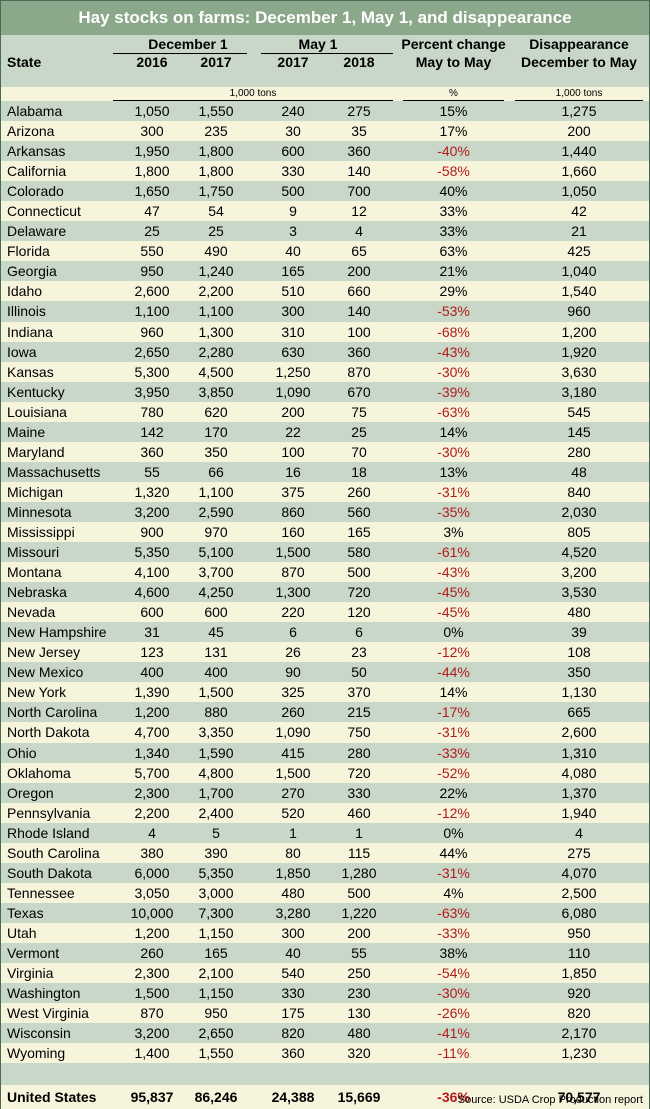 The width and height of the screenshot is (650, 1109). Describe the element at coordinates (49, 812) in the screenshot. I see `cell-state: Pennsylvania` at that location.